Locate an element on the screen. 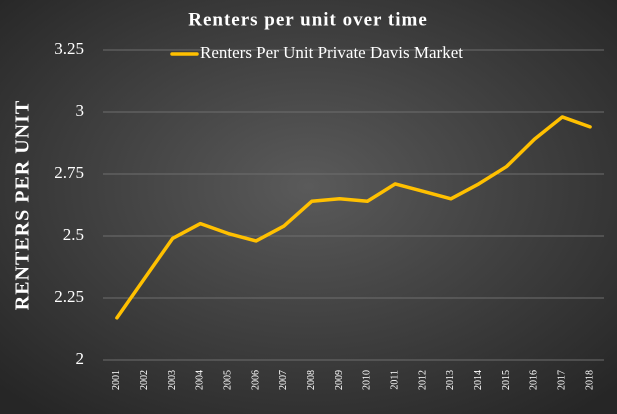 Image resolution: width=617 pixels, height=414 pixels. x-tick-label: 2005 is located at coordinates (228, 380).